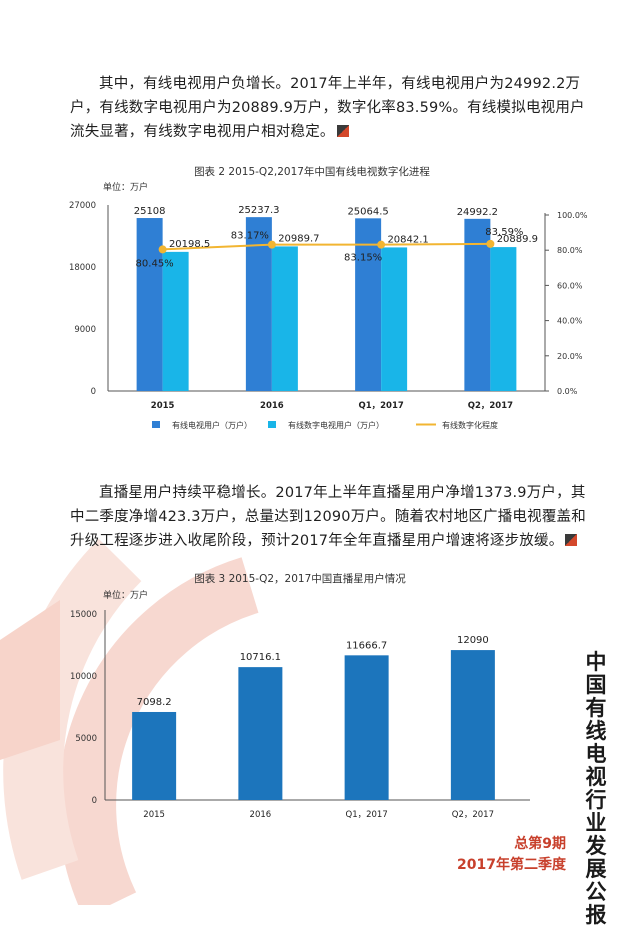 The width and height of the screenshot is (640, 927). What do you see at coordinates (596, 776) in the screenshot?
I see `vertical-title-char: 视` at bounding box center [596, 776].